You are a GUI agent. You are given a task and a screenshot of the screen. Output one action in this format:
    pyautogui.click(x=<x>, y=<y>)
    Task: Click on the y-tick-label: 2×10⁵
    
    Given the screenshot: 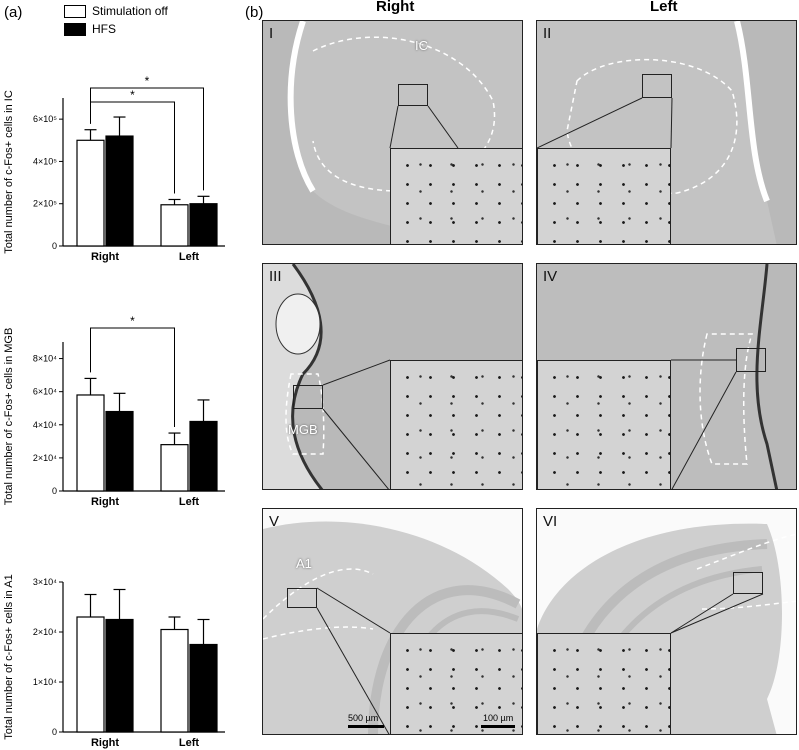 What is the action you would take?
    pyautogui.click(x=45, y=204)
    